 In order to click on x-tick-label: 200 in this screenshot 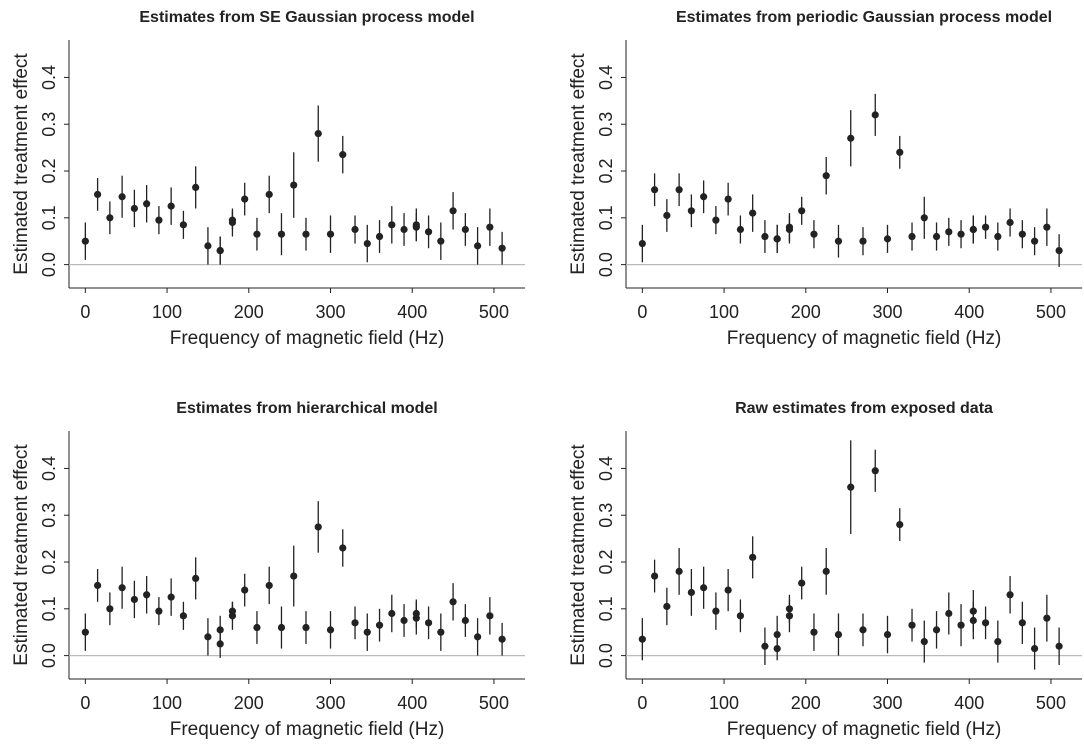, I will do `click(249, 312)`.